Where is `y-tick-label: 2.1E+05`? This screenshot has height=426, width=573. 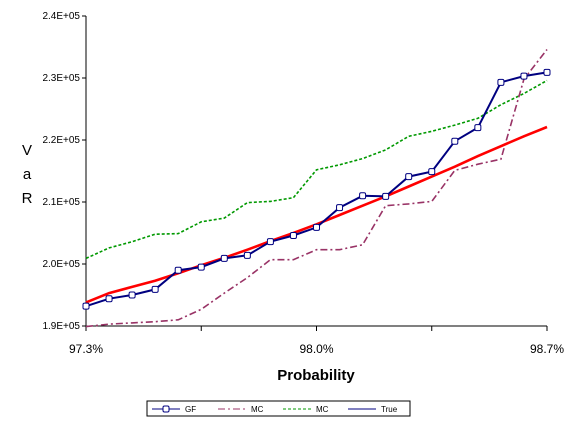
y-tick-label: 2.1E+05 is located at coordinates (61, 202).